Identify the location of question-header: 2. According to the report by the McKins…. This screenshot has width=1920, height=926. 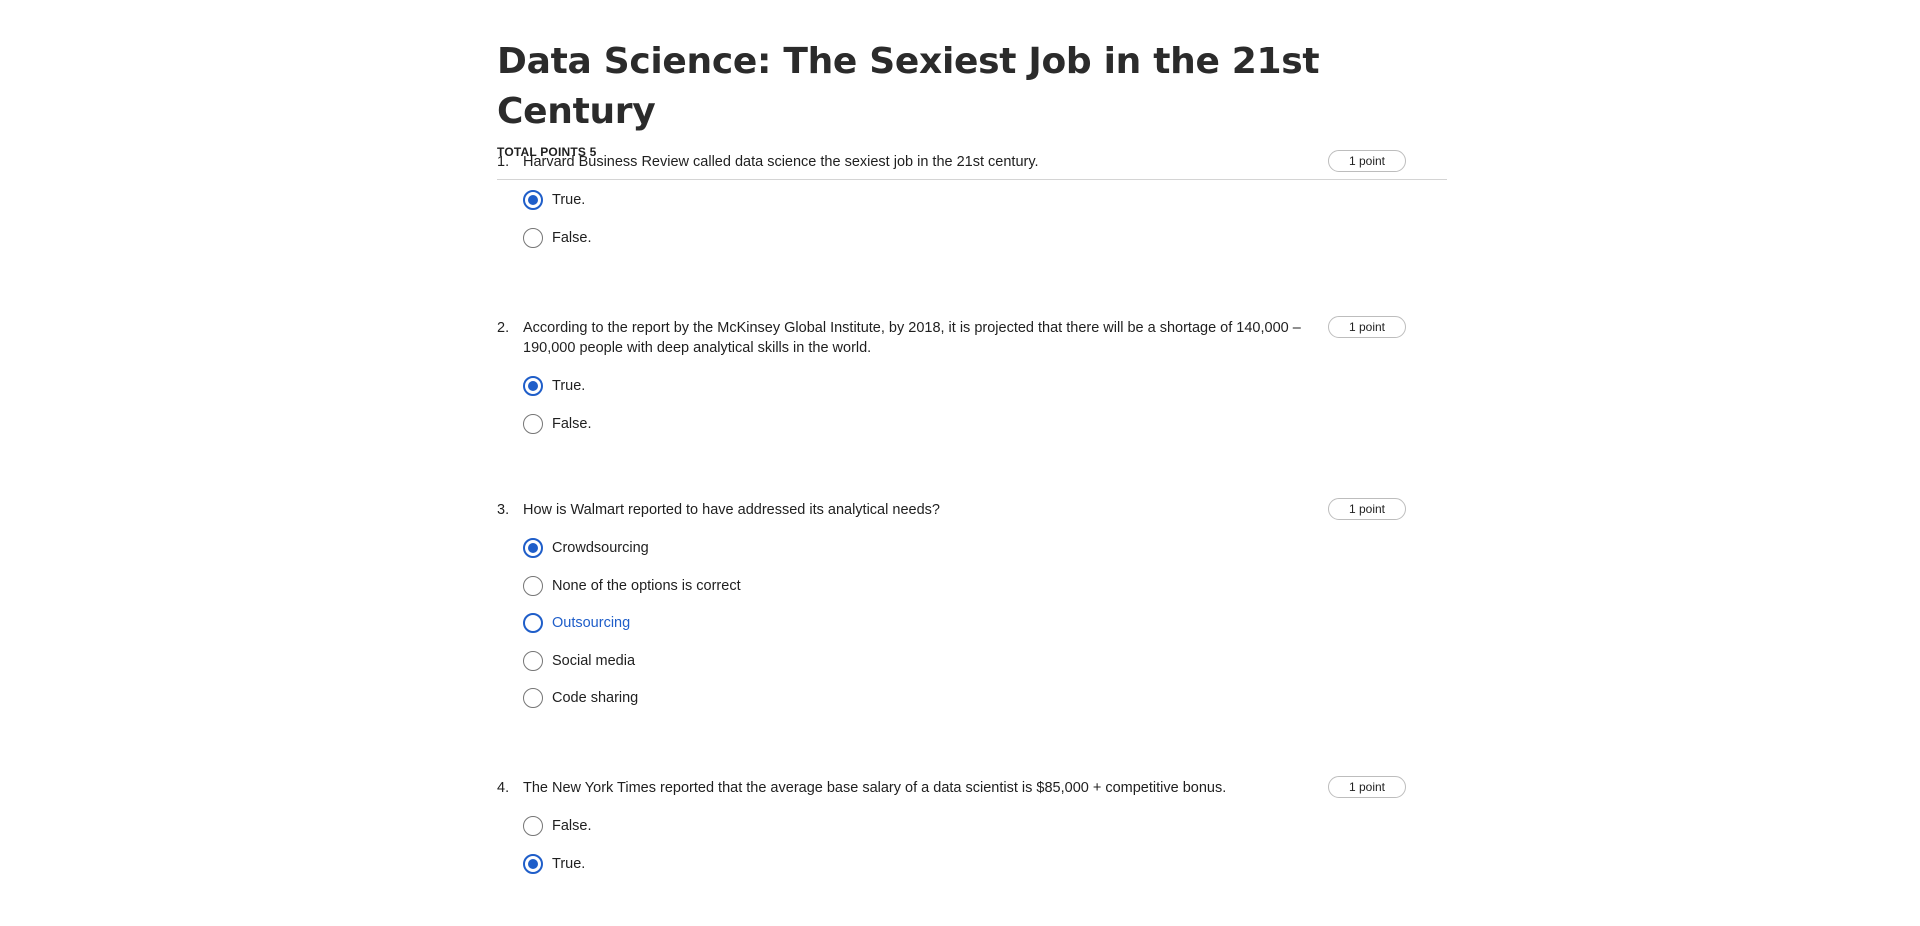
(953, 337).